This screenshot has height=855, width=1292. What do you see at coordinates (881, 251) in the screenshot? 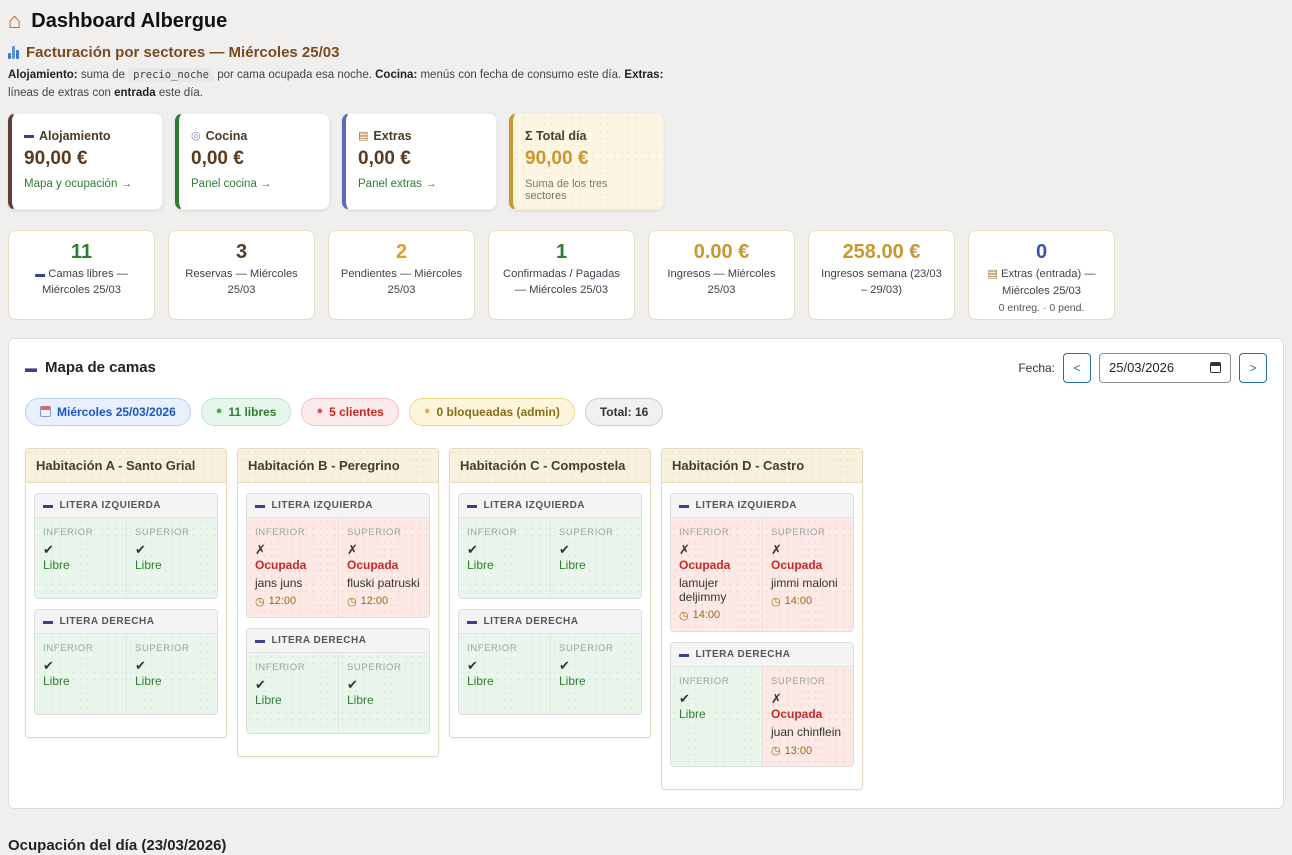
I see `stat-number: 258.00 €` at bounding box center [881, 251].